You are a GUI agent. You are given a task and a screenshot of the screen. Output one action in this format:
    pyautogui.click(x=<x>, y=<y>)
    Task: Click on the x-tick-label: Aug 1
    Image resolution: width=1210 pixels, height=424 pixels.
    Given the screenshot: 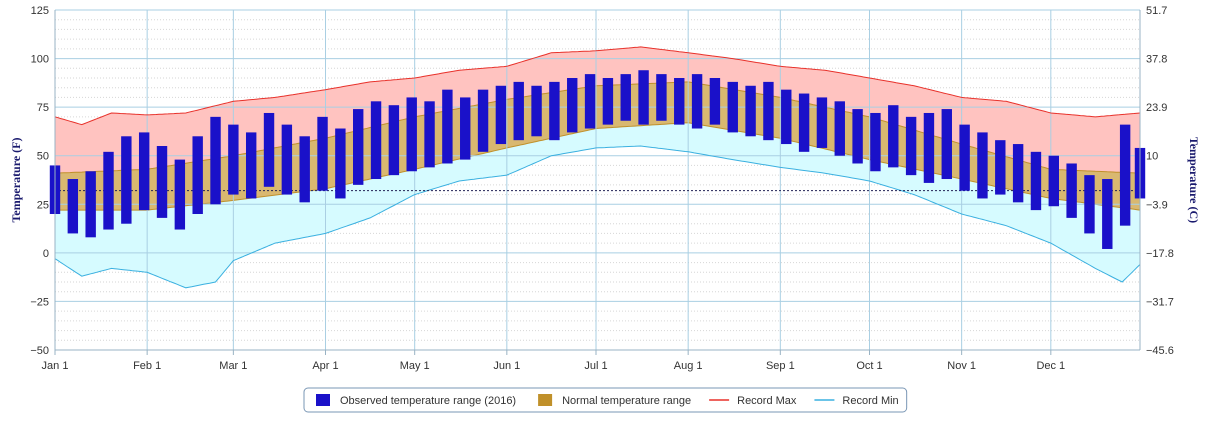 What is the action you would take?
    pyautogui.click(x=688, y=366)
    